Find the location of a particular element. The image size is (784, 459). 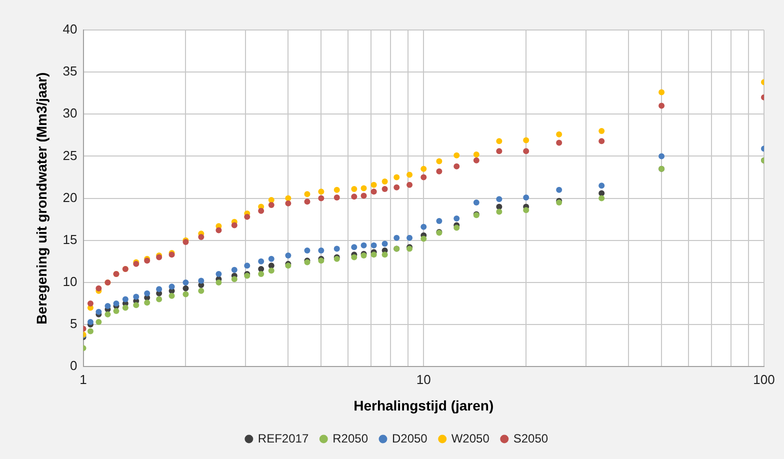

y-axis-title: Beregening uit grondwater (Mm3/jaar) is located at coordinates (41, 198).